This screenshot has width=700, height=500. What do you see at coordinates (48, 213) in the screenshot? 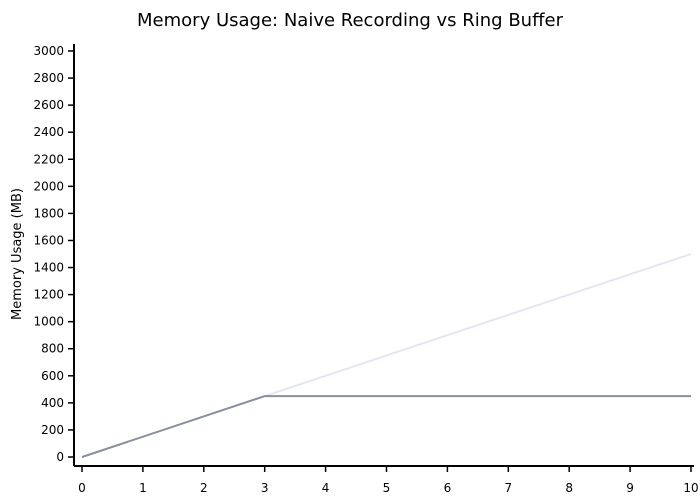
I see `y-tick-label: 1800` at bounding box center [48, 213].